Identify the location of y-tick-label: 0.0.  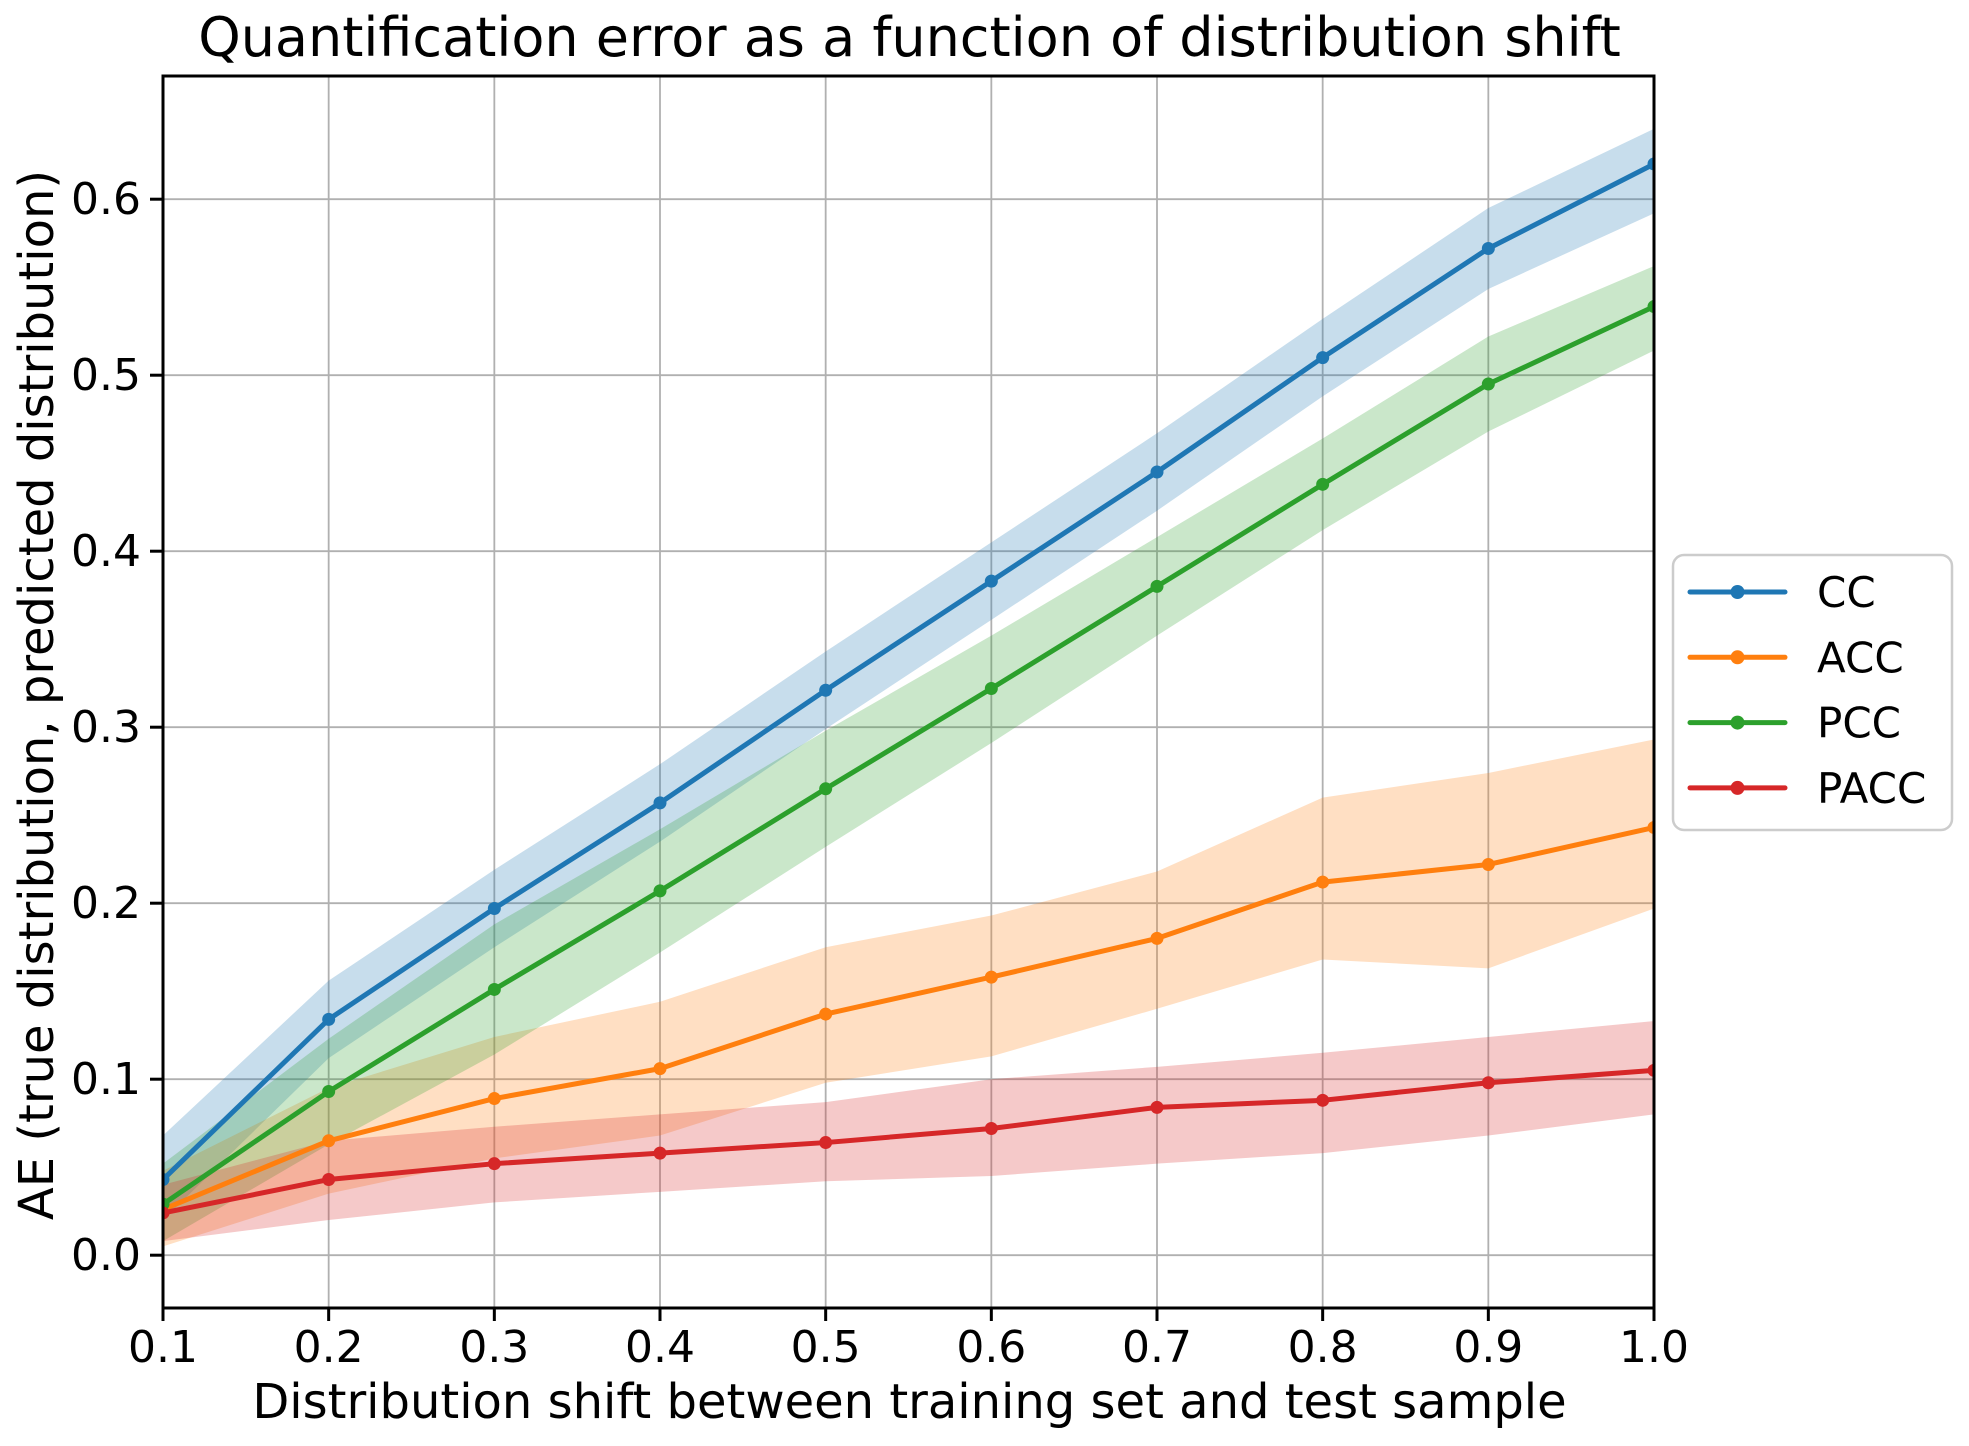
(106, 1255).